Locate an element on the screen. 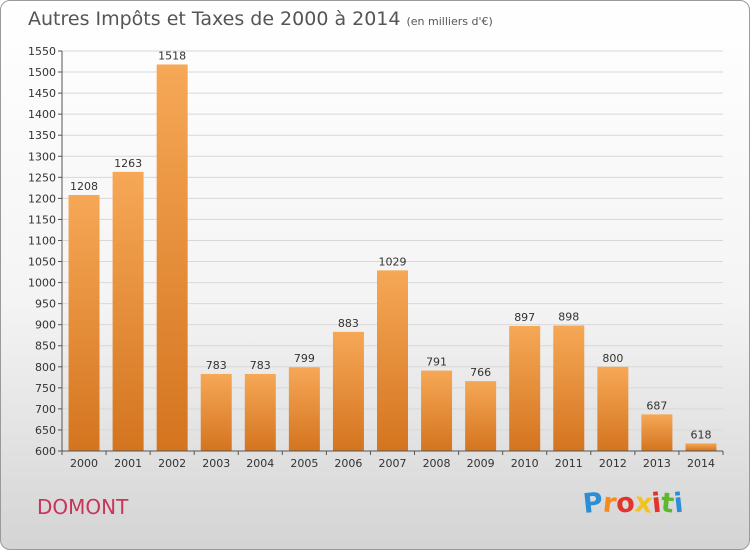  bar-2003 is located at coordinates (216, 412).